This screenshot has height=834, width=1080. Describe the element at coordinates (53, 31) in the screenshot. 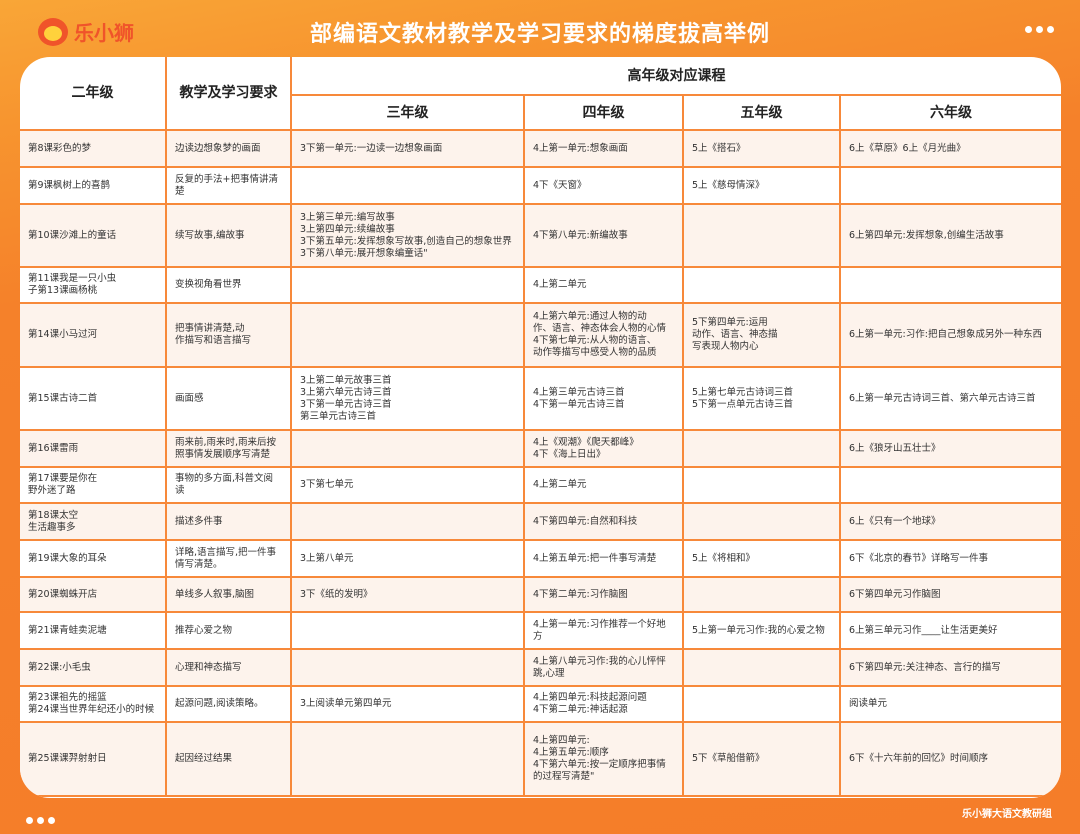

I see `lion-logo-icon` at that location.